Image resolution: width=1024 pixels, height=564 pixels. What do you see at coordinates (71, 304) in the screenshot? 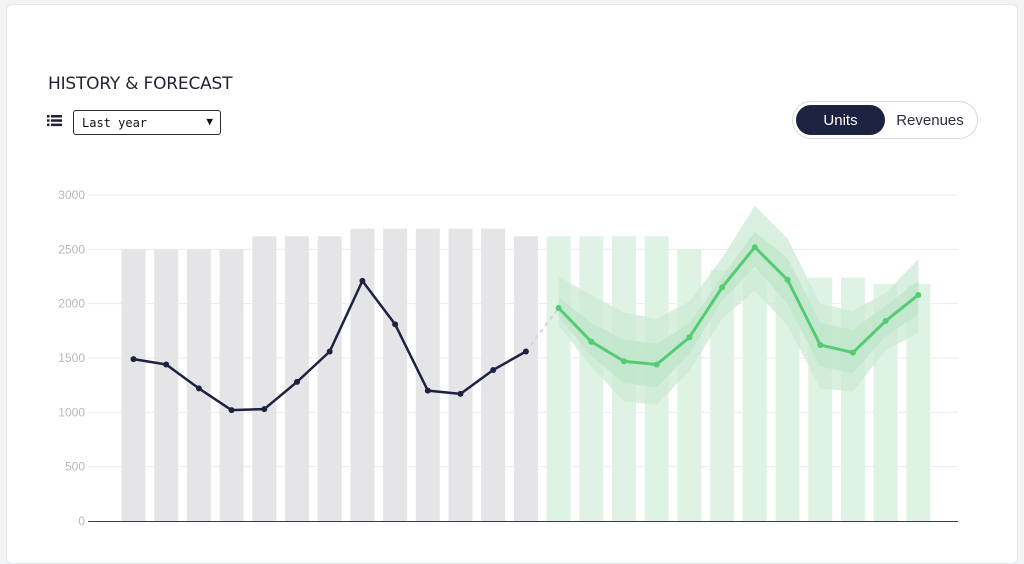
I see `y-tick-label: 2000` at bounding box center [71, 304].